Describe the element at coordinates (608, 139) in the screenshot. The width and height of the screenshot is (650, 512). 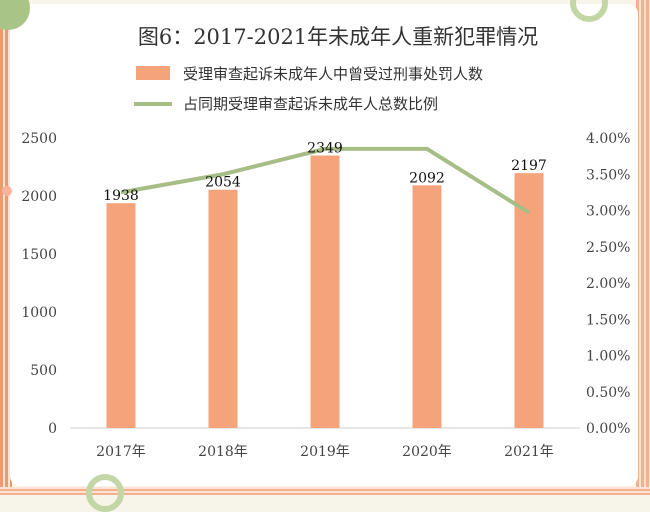
I see `y-right-tick-label: 4.00%` at that location.